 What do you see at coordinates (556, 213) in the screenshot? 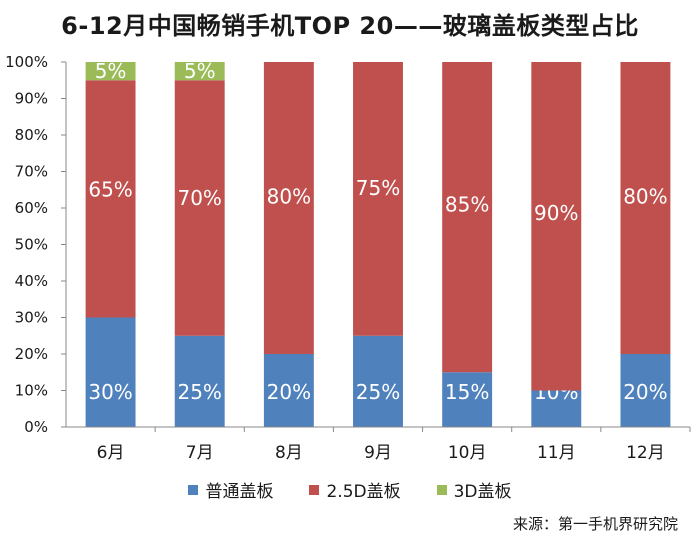
I see `data-label: 90%` at bounding box center [556, 213].